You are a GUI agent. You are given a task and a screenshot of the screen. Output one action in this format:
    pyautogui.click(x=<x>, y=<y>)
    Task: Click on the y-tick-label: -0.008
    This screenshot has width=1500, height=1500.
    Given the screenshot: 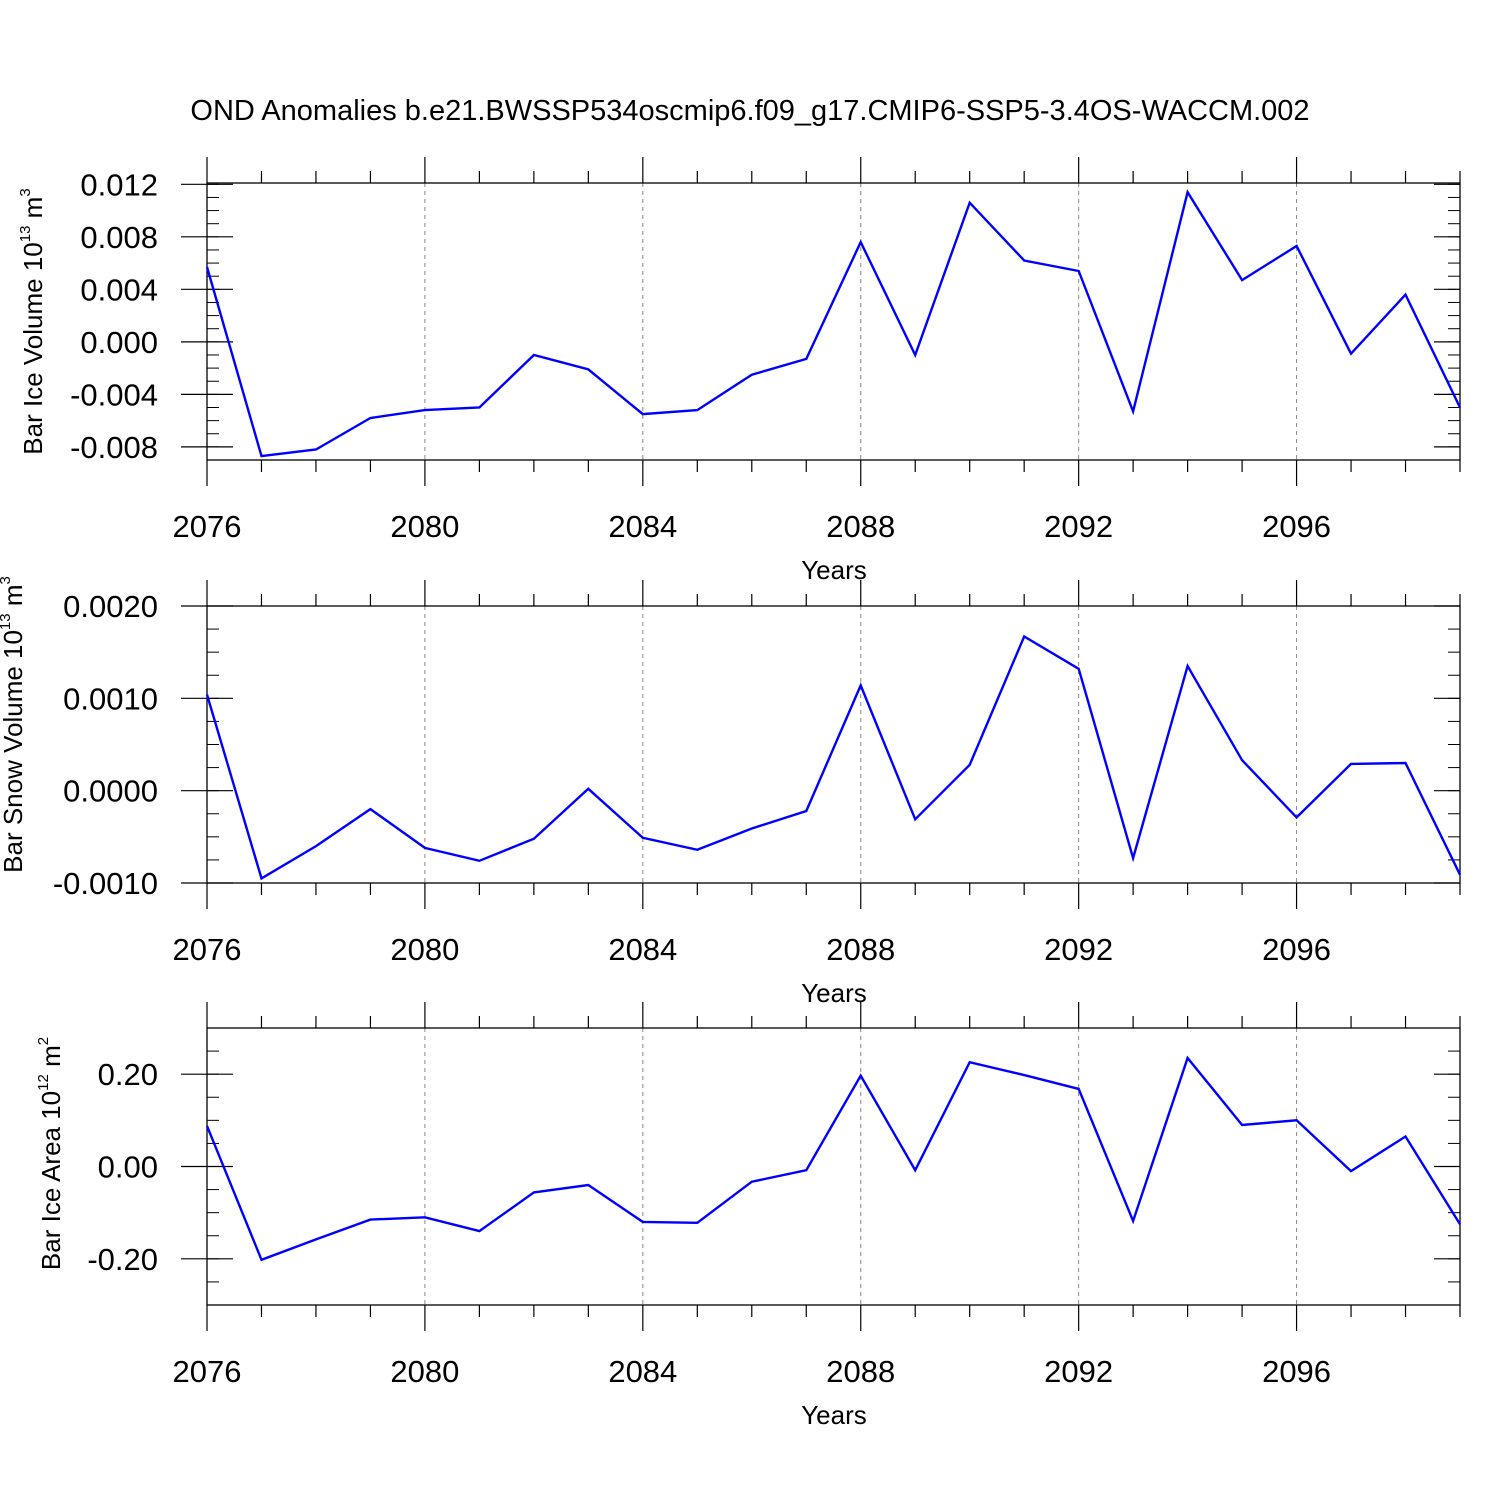 What is the action you would take?
    pyautogui.click(x=114, y=447)
    